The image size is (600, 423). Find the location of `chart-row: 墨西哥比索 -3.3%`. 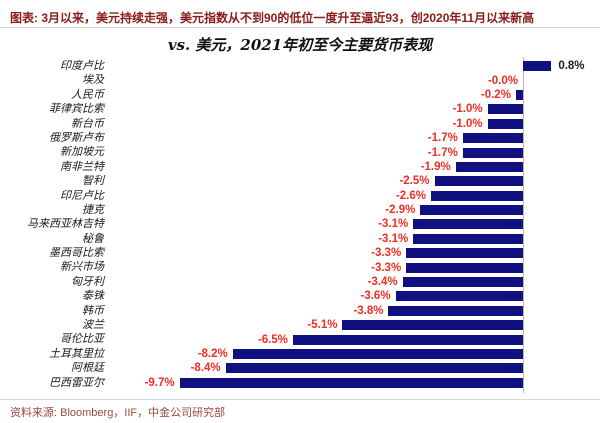

chart-row: 墨西哥比索 -3.3% is located at coordinates (300, 253).